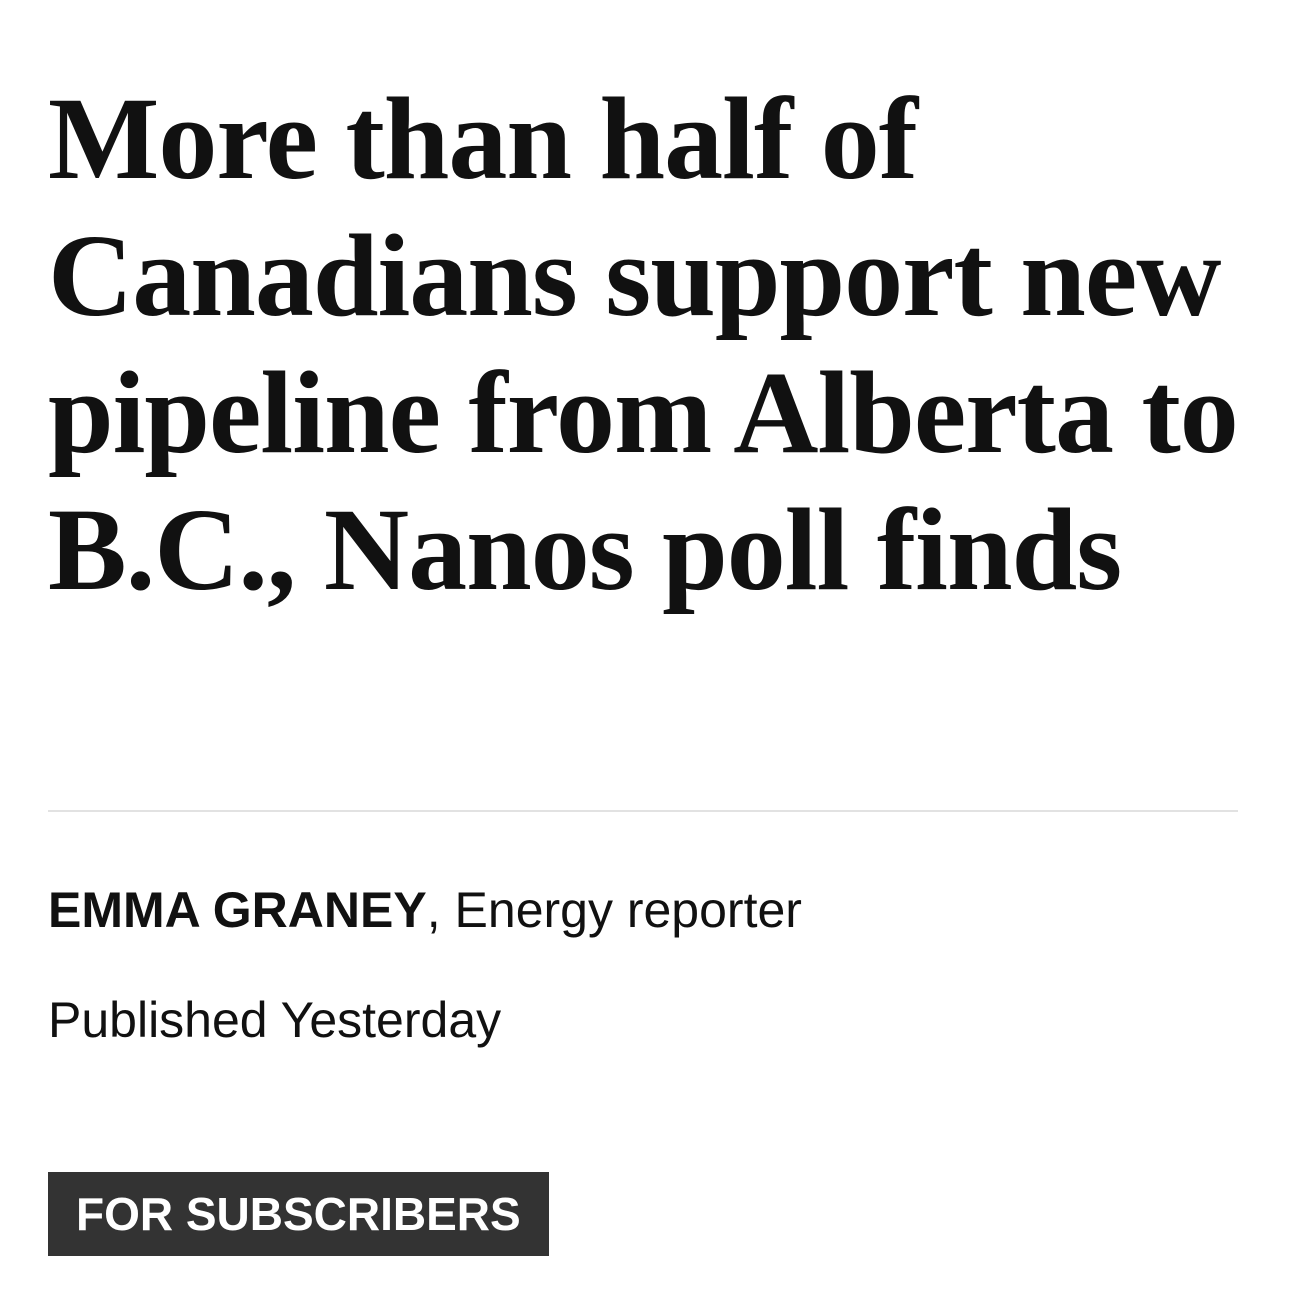 This screenshot has width=1290, height=1290. I want to click on author: EMMA GRANEY, so click(237, 910).